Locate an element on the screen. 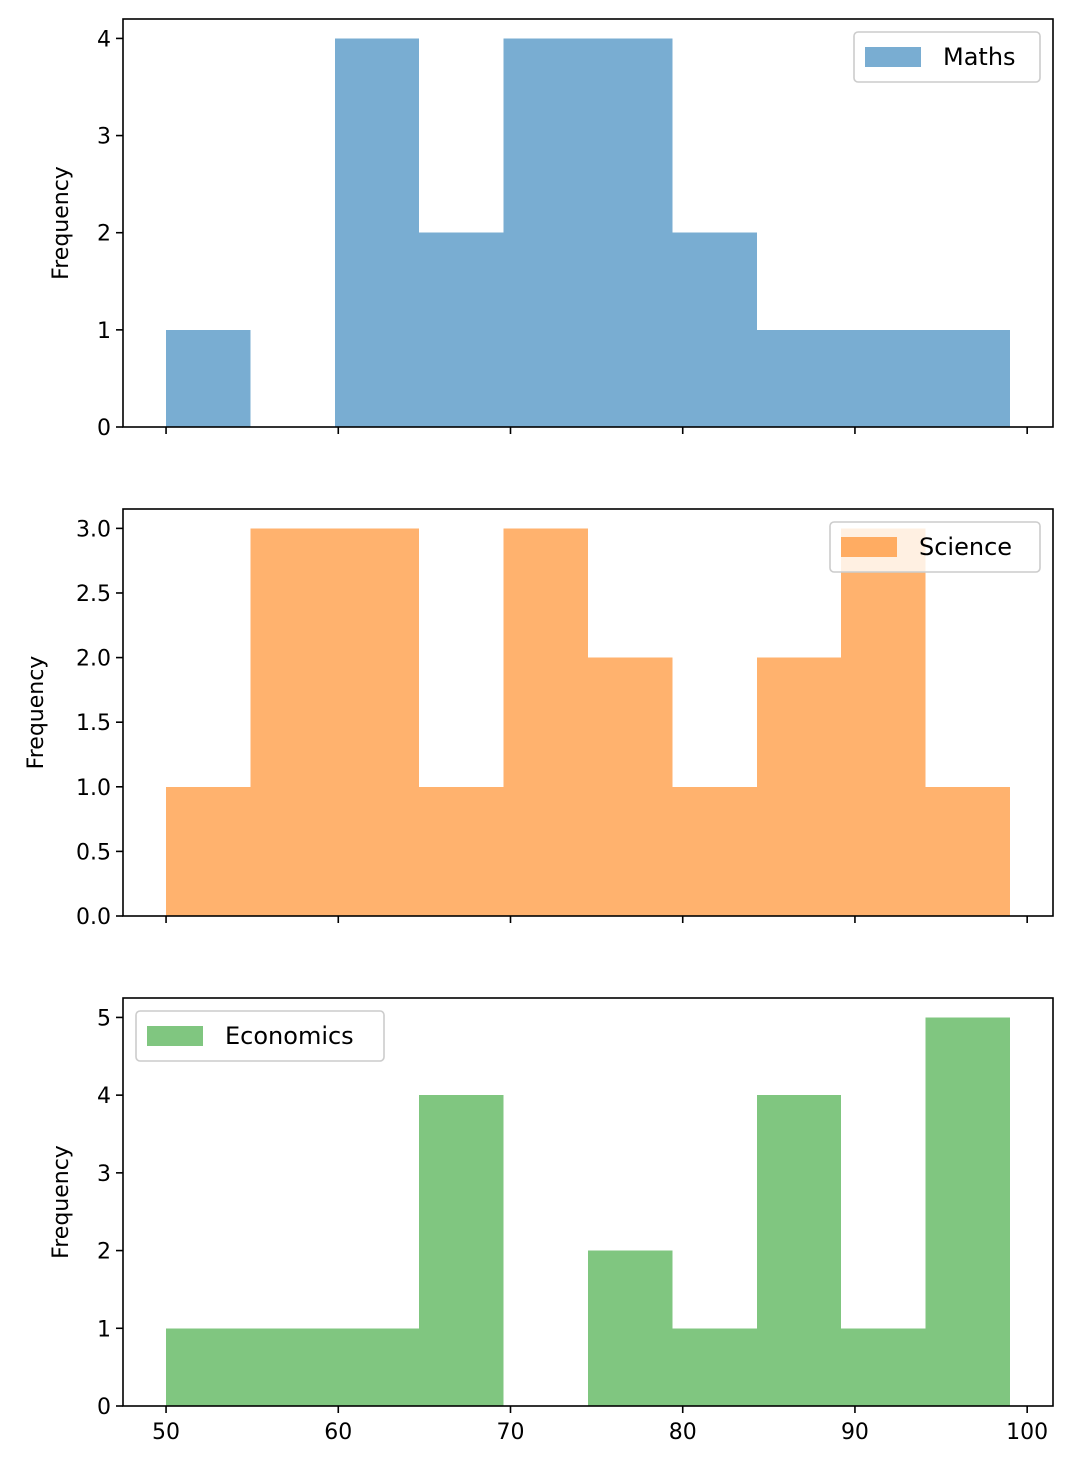 Image resolution: width=1074 pixels, height=1473 pixels. y-tick-label: 0.0 is located at coordinates (93, 917).